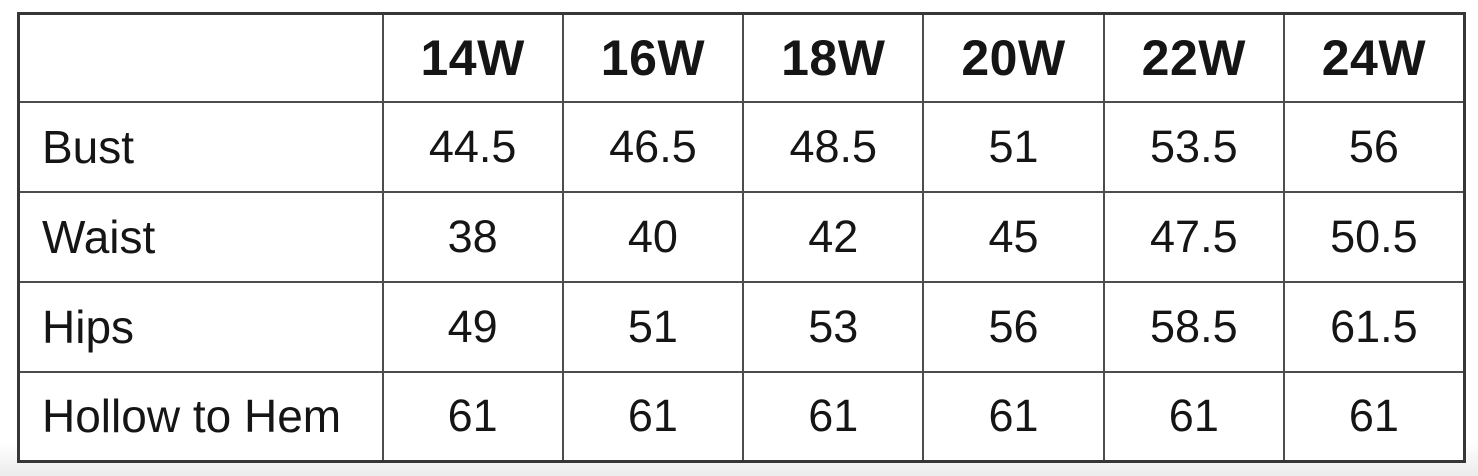 Image resolution: width=1478 pixels, height=476 pixels. What do you see at coordinates (1374, 146) in the screenshot?
I see `bust-value-24w: 56` at bounding box center [1374, 146].